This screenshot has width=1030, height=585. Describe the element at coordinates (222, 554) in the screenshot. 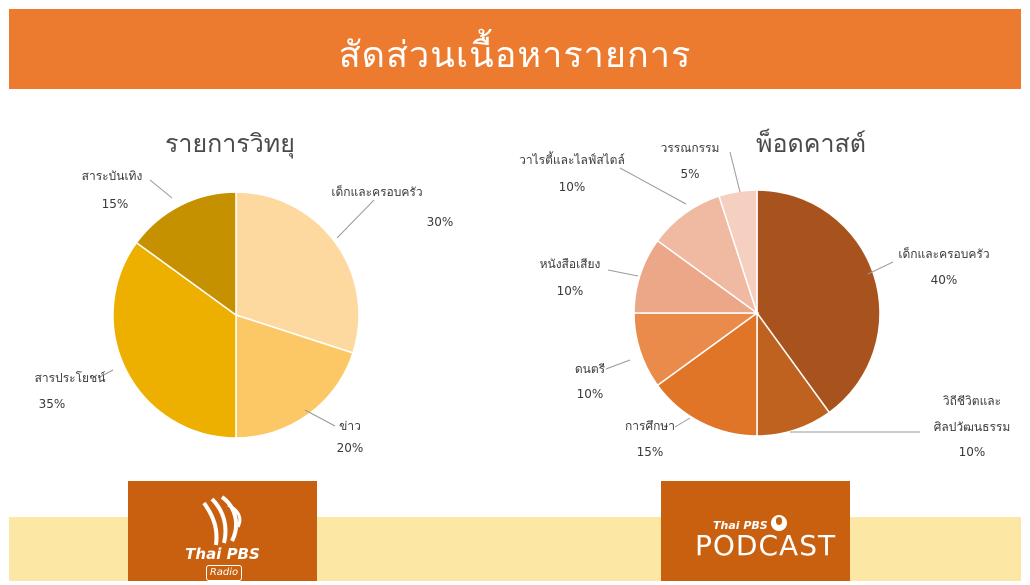

I see `radio-logo-brand: Thai PBS` at that location.